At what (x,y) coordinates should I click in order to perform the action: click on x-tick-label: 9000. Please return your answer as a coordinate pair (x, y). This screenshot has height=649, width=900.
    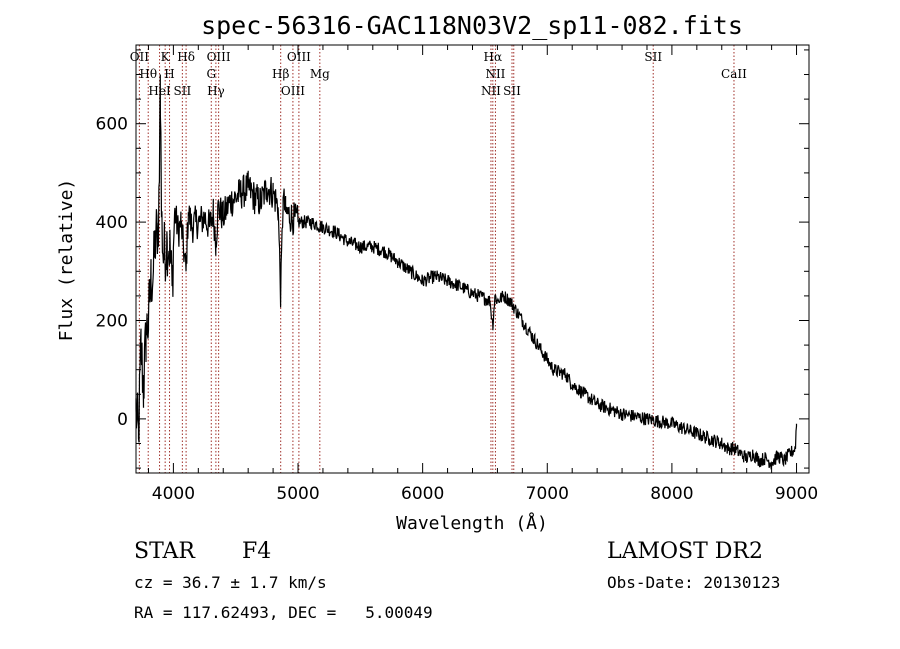
    Looking at the image, I should click on (796, 494).